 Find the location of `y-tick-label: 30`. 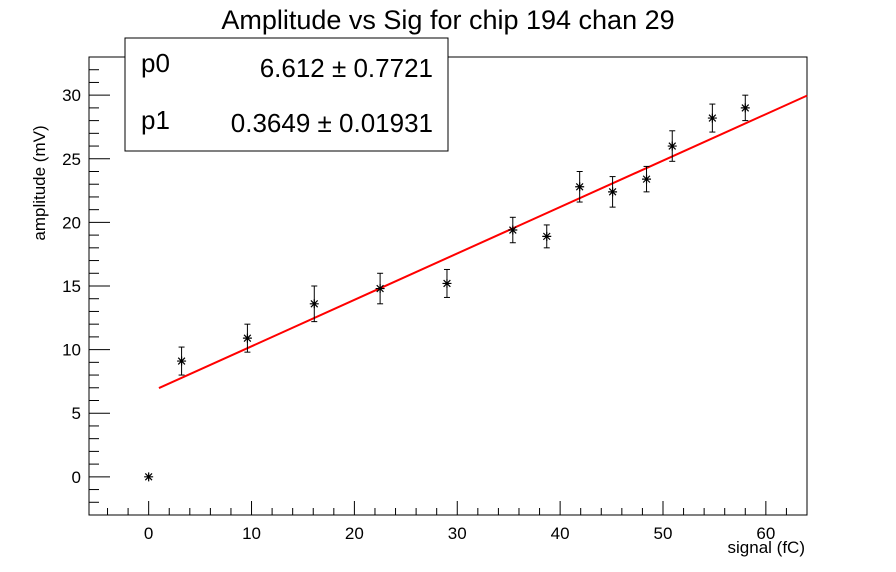

y-tick-label: 30 is located at coordinates (71, 95).